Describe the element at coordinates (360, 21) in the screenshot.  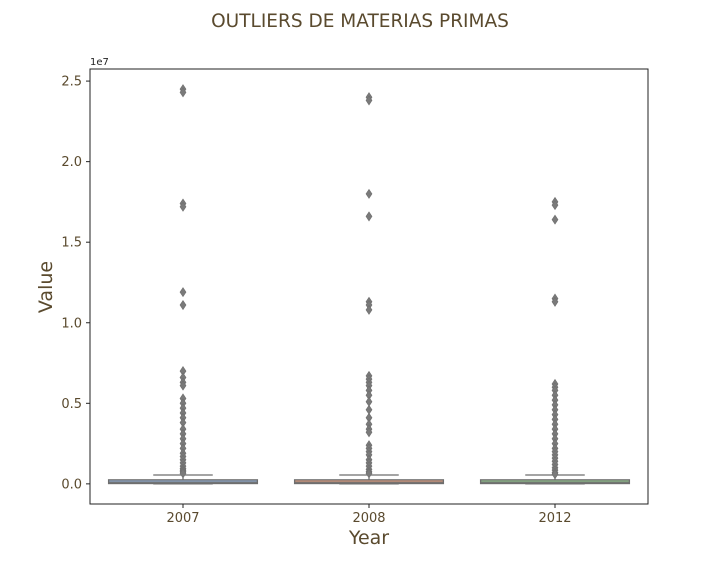
I see `chart-title: OUTLIERS DE MATERIAS PRIMAS` at that location.